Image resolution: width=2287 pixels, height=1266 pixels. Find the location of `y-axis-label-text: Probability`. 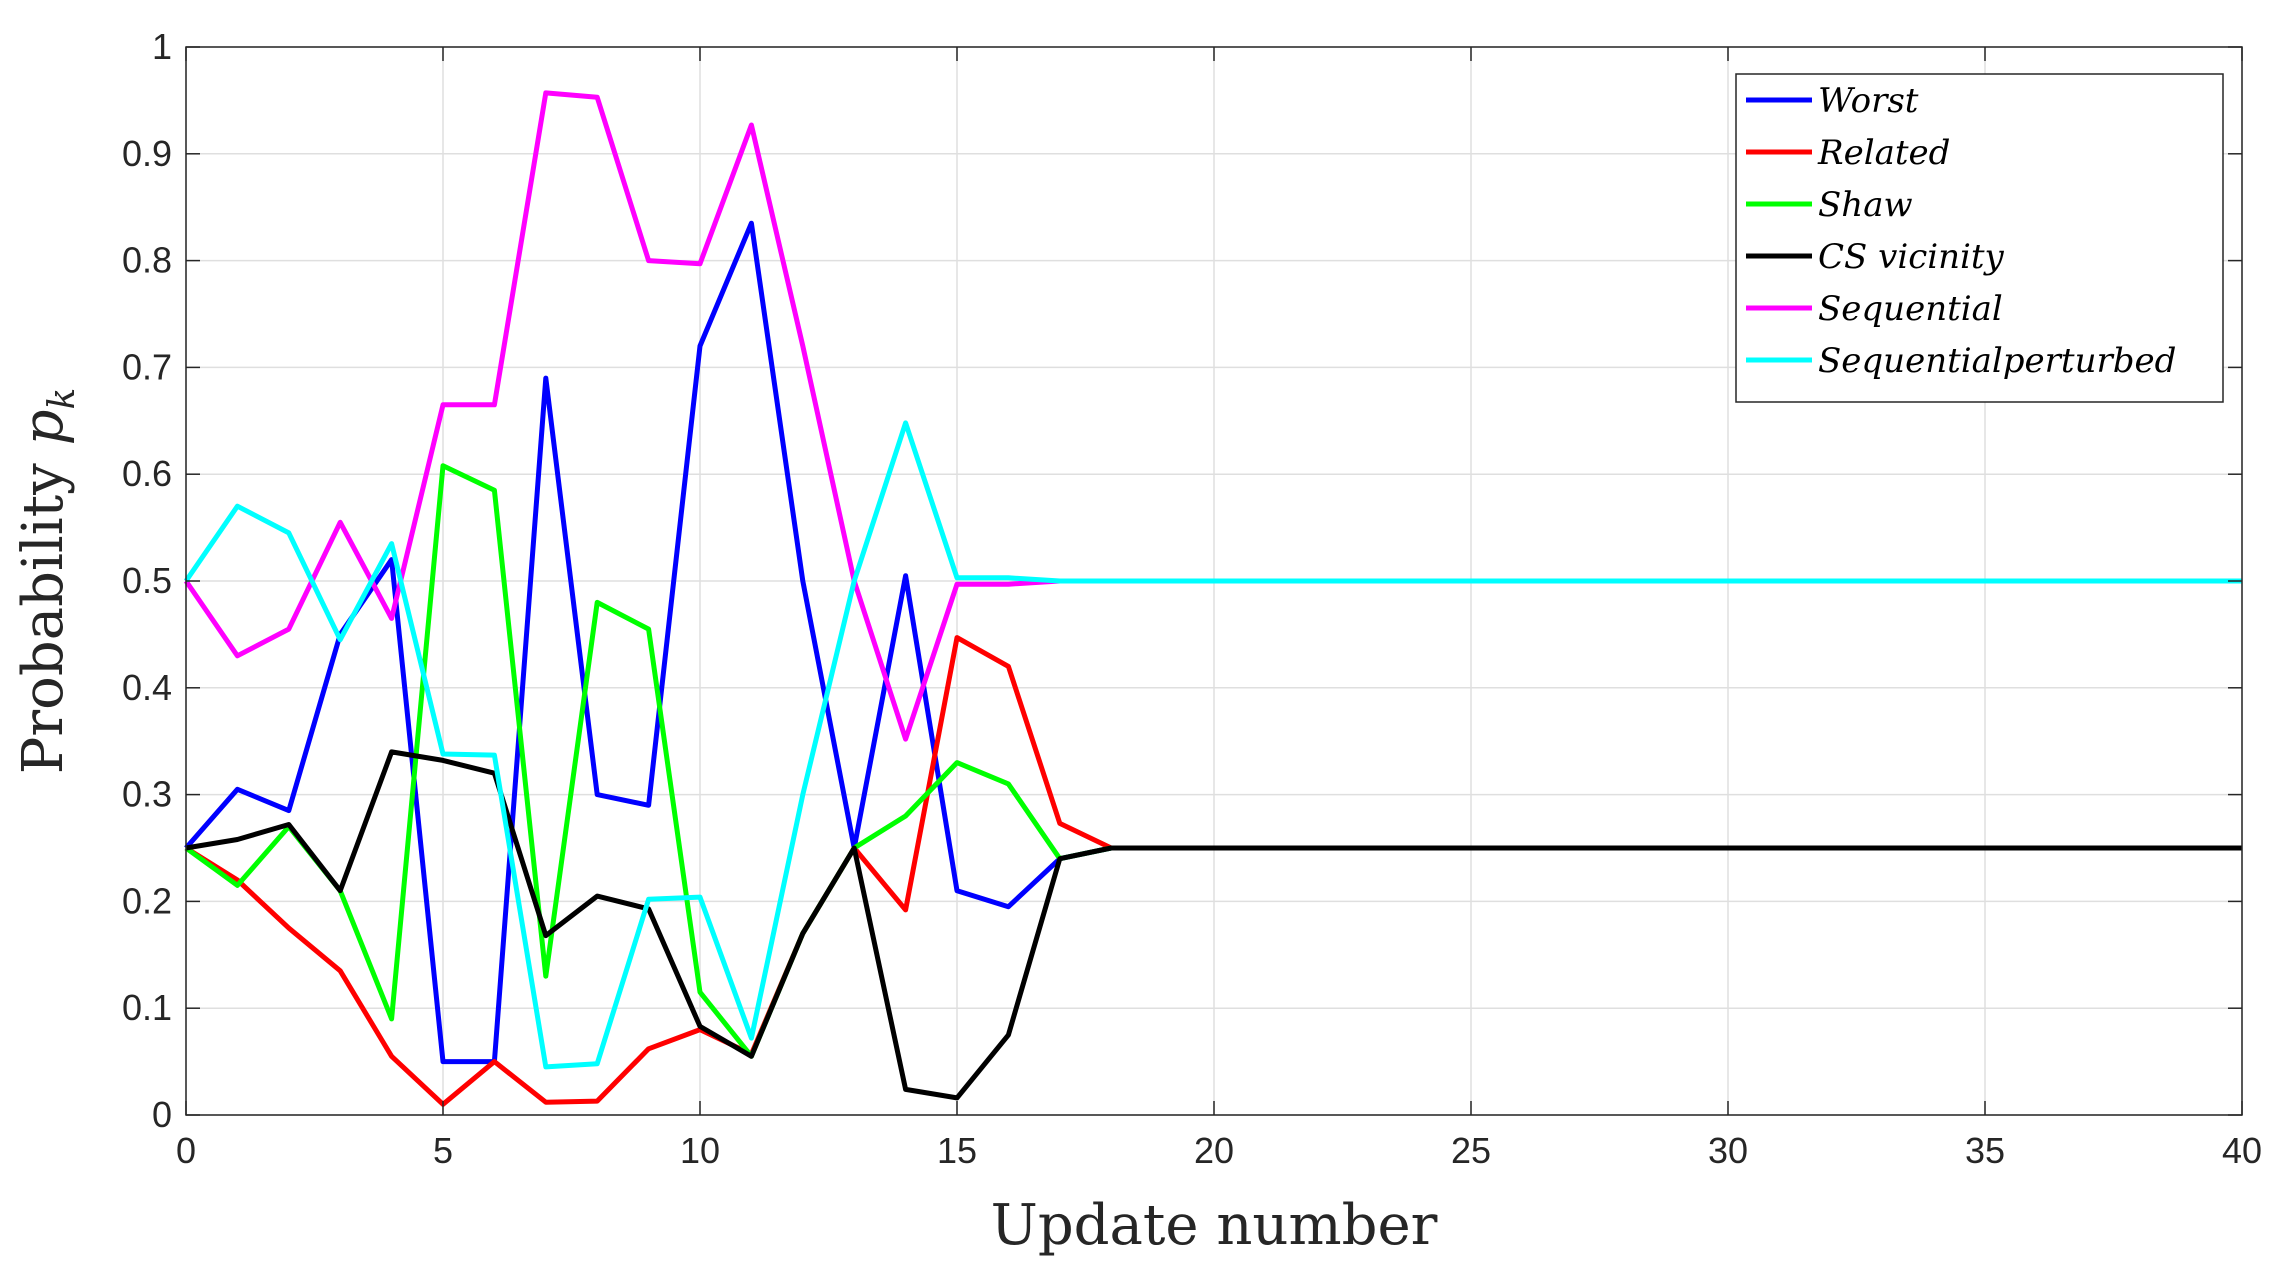

y-axis-label-text: Probability is located at coordinates (43, 609).